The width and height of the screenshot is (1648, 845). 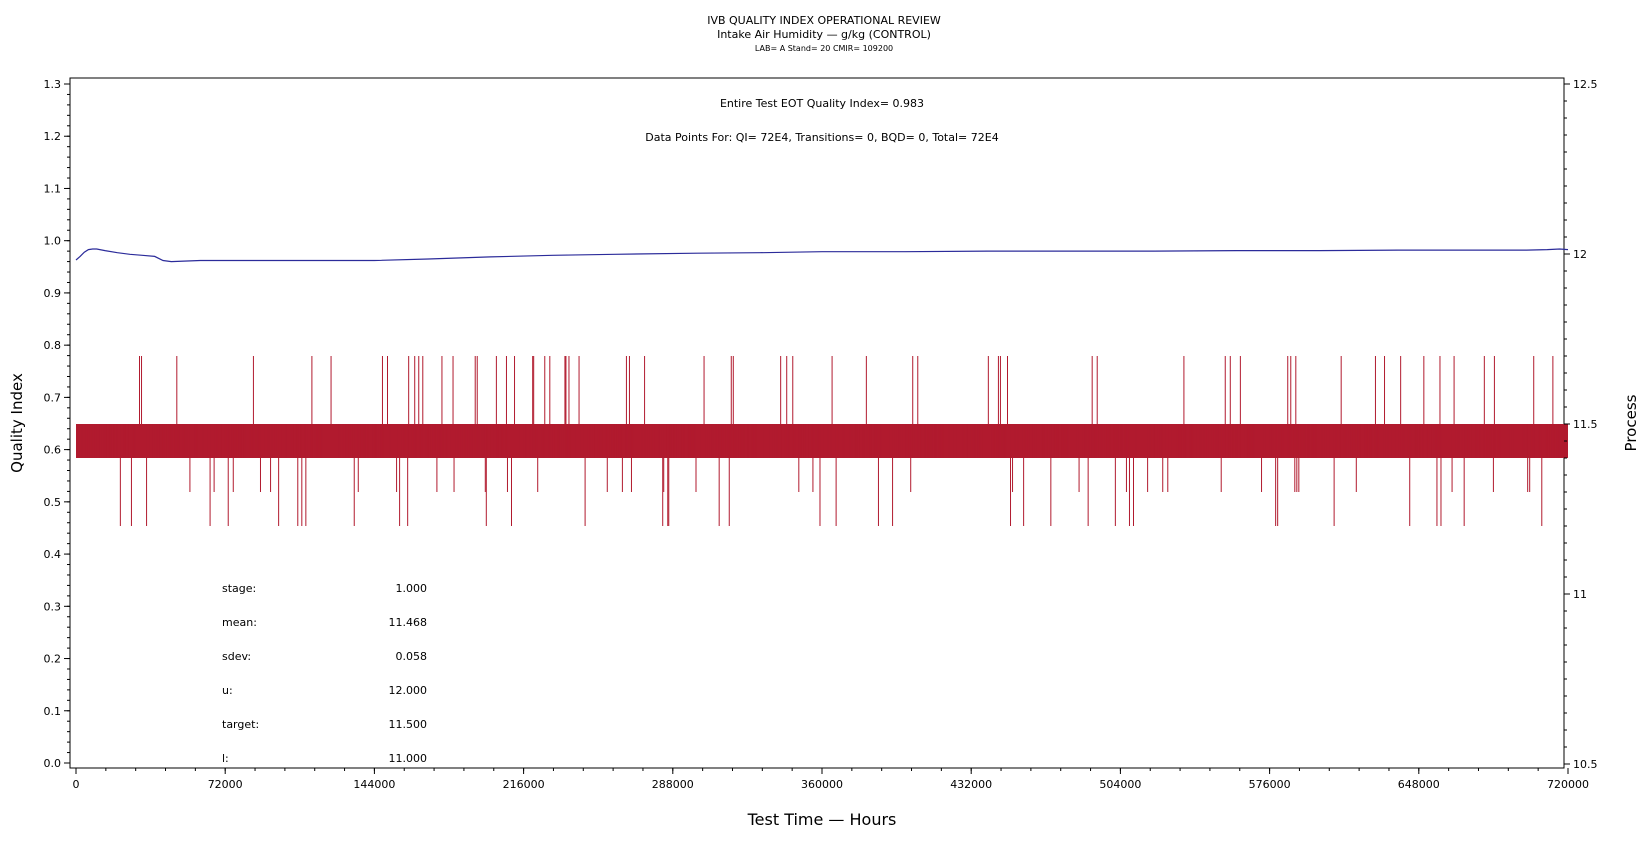 I want to click on stats-value: 11.468, so click(x=408, y=622).